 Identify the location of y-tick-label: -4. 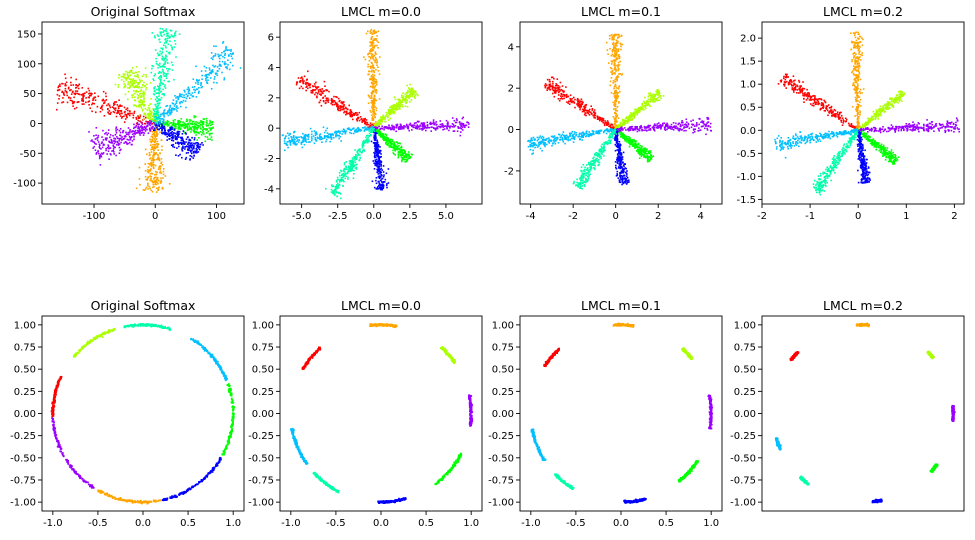
(269, 189).